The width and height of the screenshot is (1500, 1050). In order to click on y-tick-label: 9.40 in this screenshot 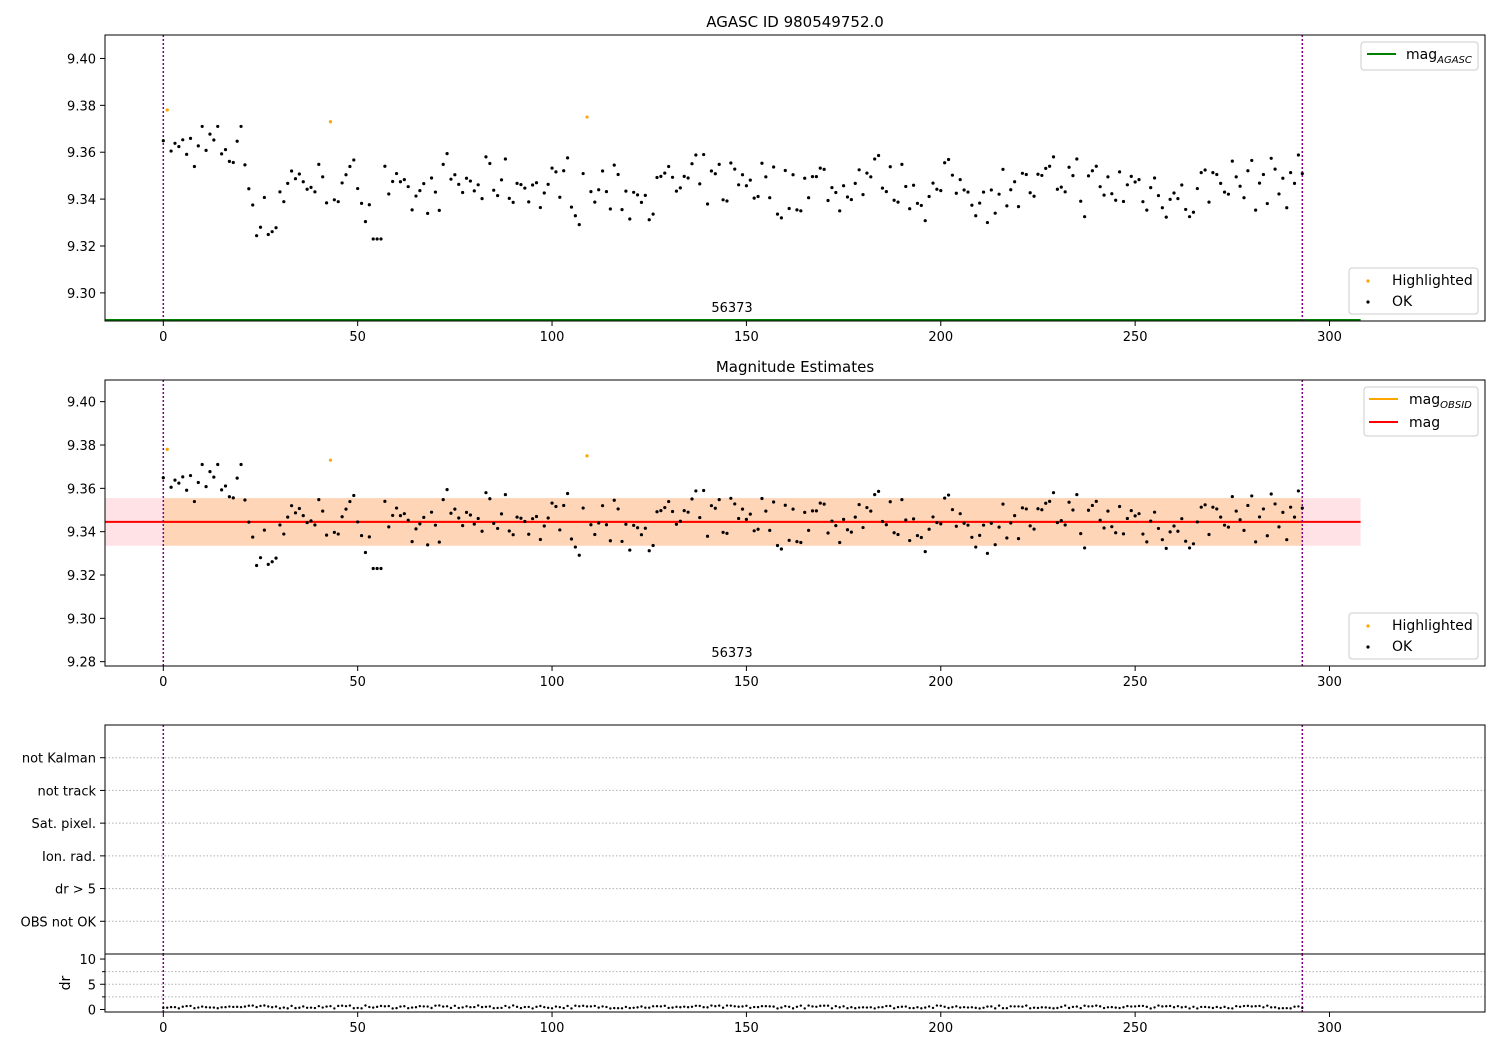, I will do `click(81, 59)`.